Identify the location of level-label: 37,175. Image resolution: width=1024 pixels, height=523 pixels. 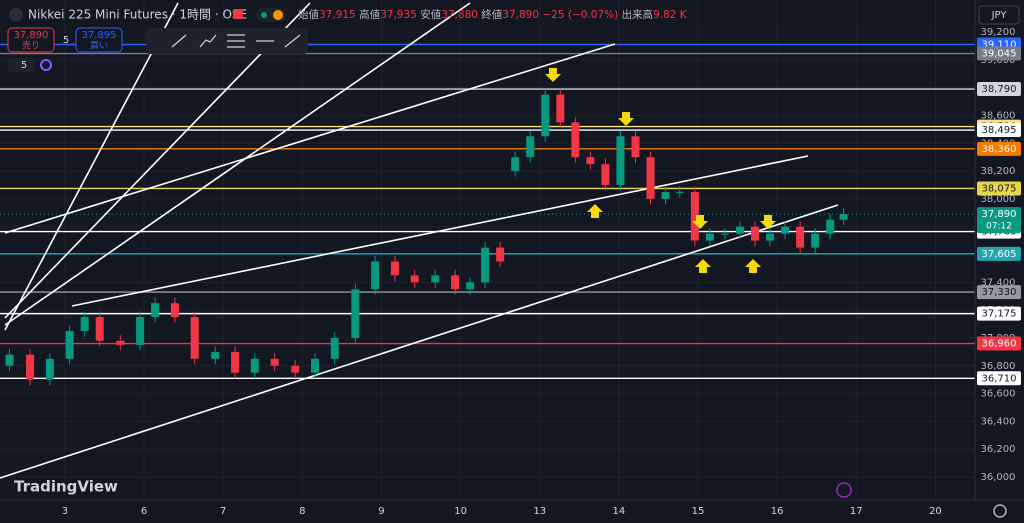
(999, 314).